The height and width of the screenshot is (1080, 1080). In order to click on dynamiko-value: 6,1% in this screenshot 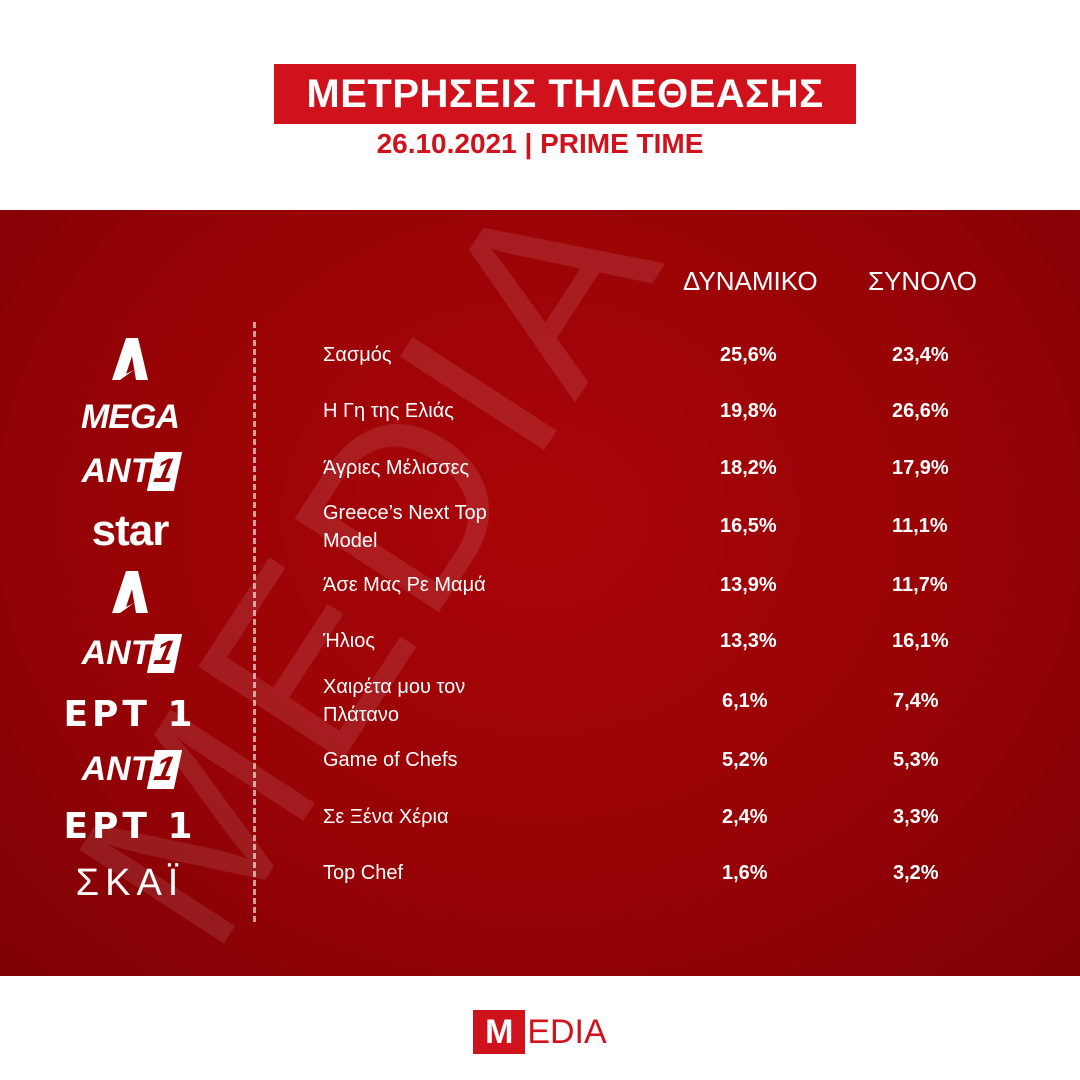, I will do `click(745, 701)`.